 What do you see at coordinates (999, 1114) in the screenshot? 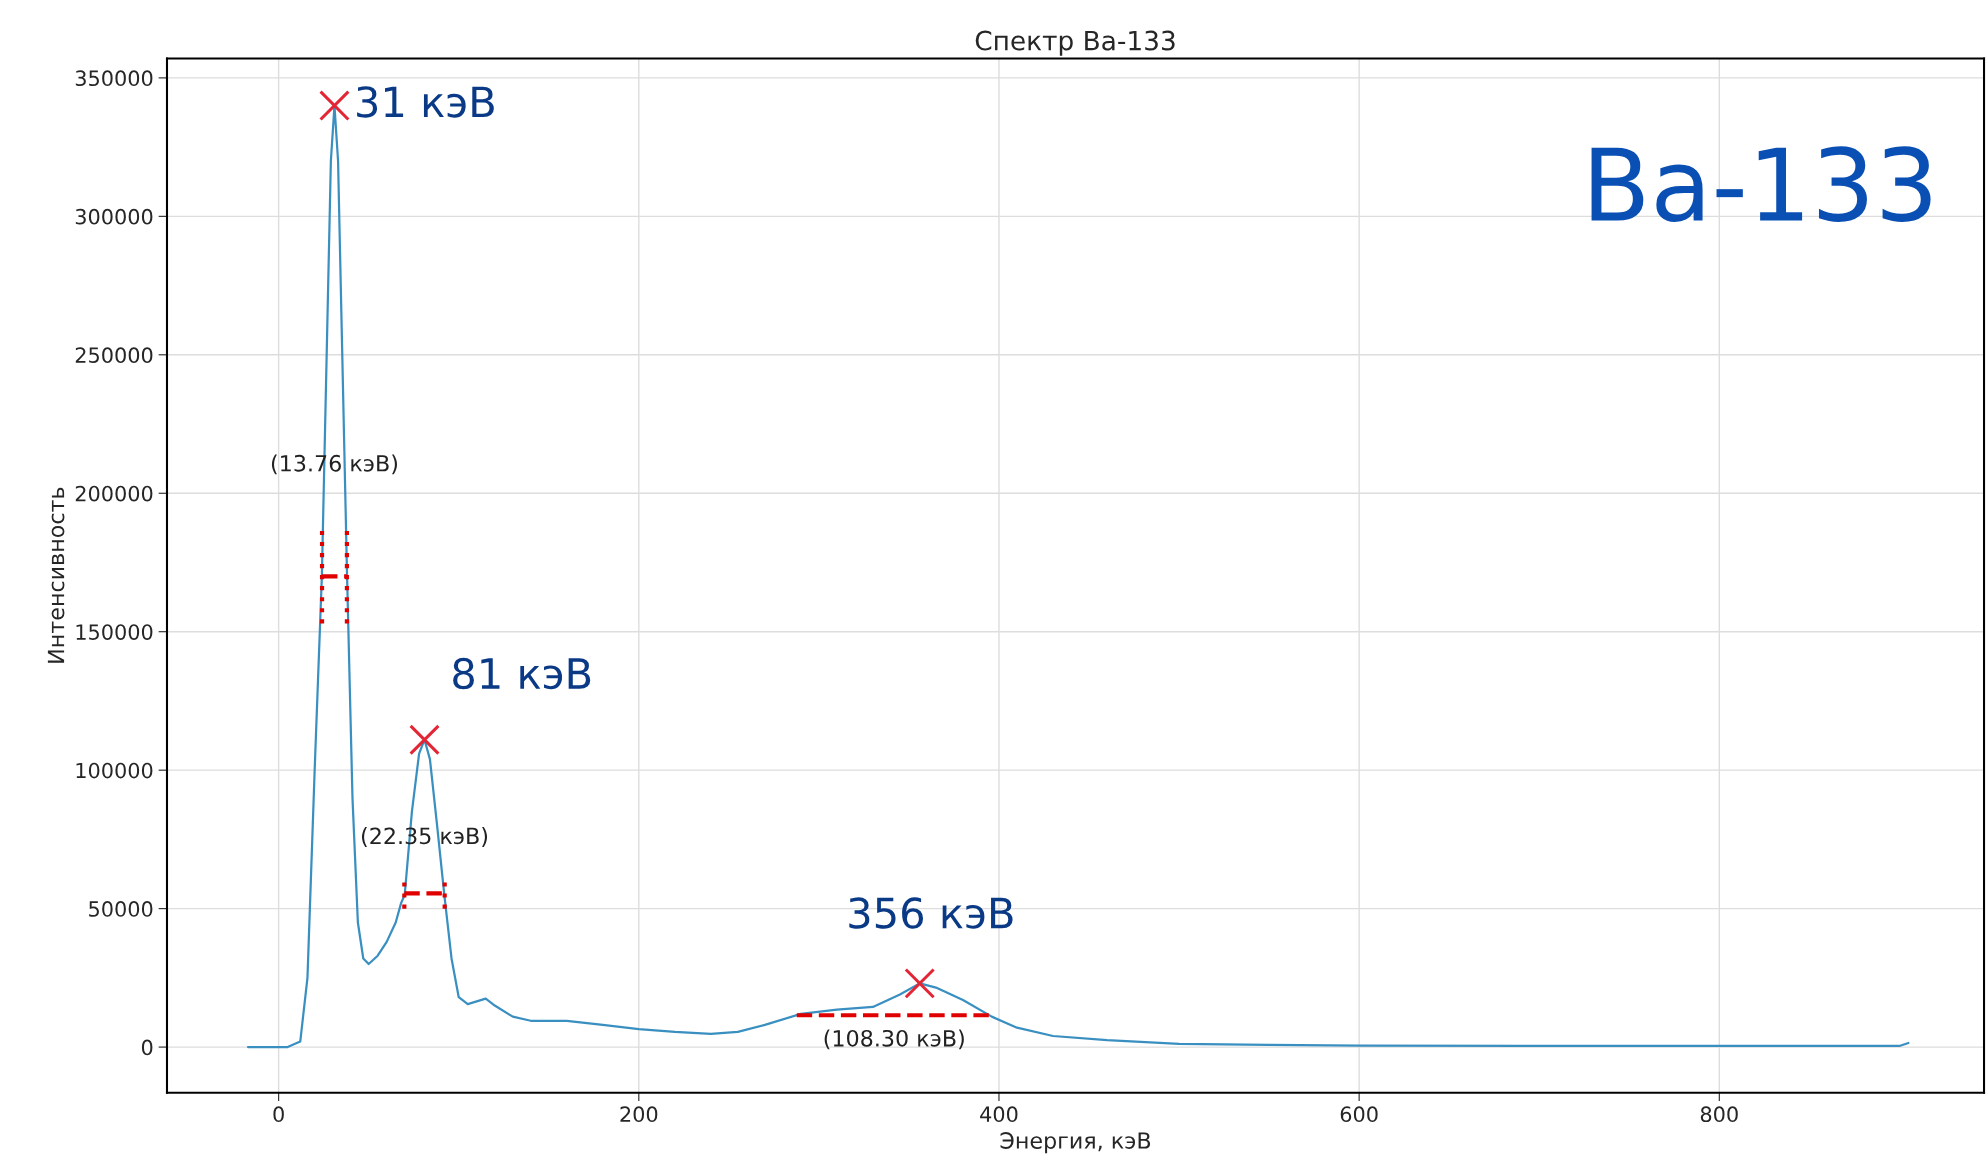
I see `x-tick-label: 400` at bounding box center [999, 1114].